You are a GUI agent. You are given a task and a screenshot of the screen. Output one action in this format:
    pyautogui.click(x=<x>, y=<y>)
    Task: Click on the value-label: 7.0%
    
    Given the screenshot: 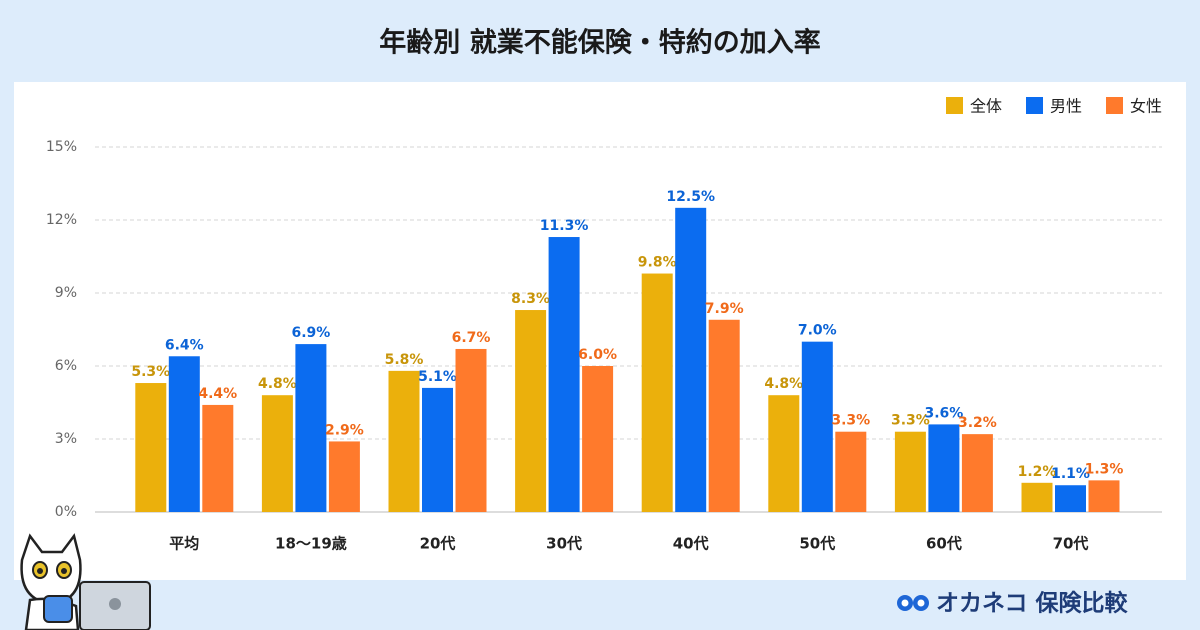 What is the action you would take?
    pyautogui.click(x=817, y=331)
    